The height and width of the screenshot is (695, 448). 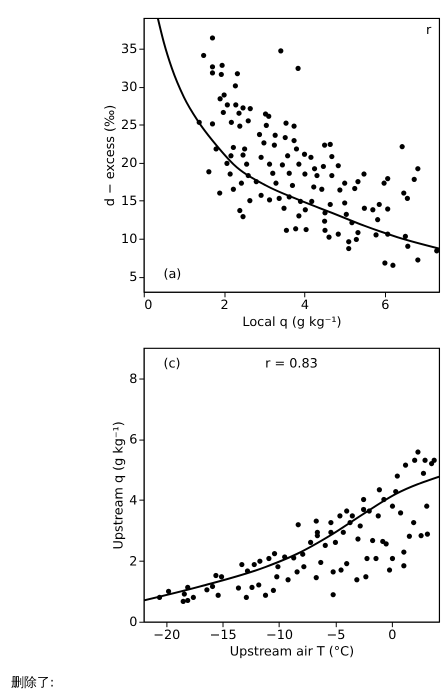 I want to click on x-tick-label: 4, so click(x=305, y=306).